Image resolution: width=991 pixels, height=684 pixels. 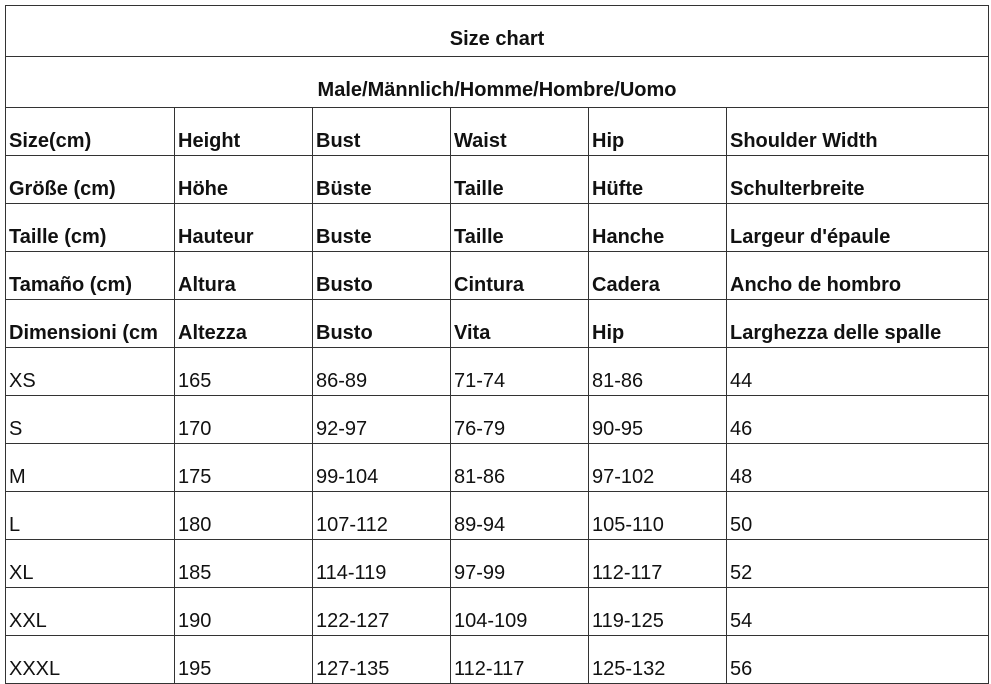 What do you see at coordinates (381, 659) in the screenshot?
I see `cell-bust: 127-135` at bounding box center [381, 659].